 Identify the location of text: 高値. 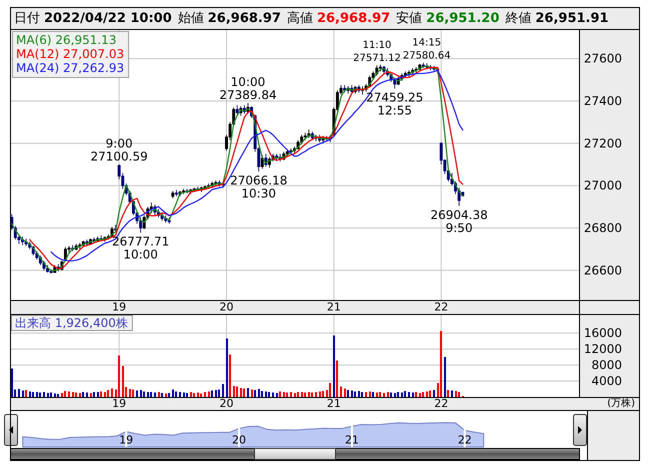
(299, 18).